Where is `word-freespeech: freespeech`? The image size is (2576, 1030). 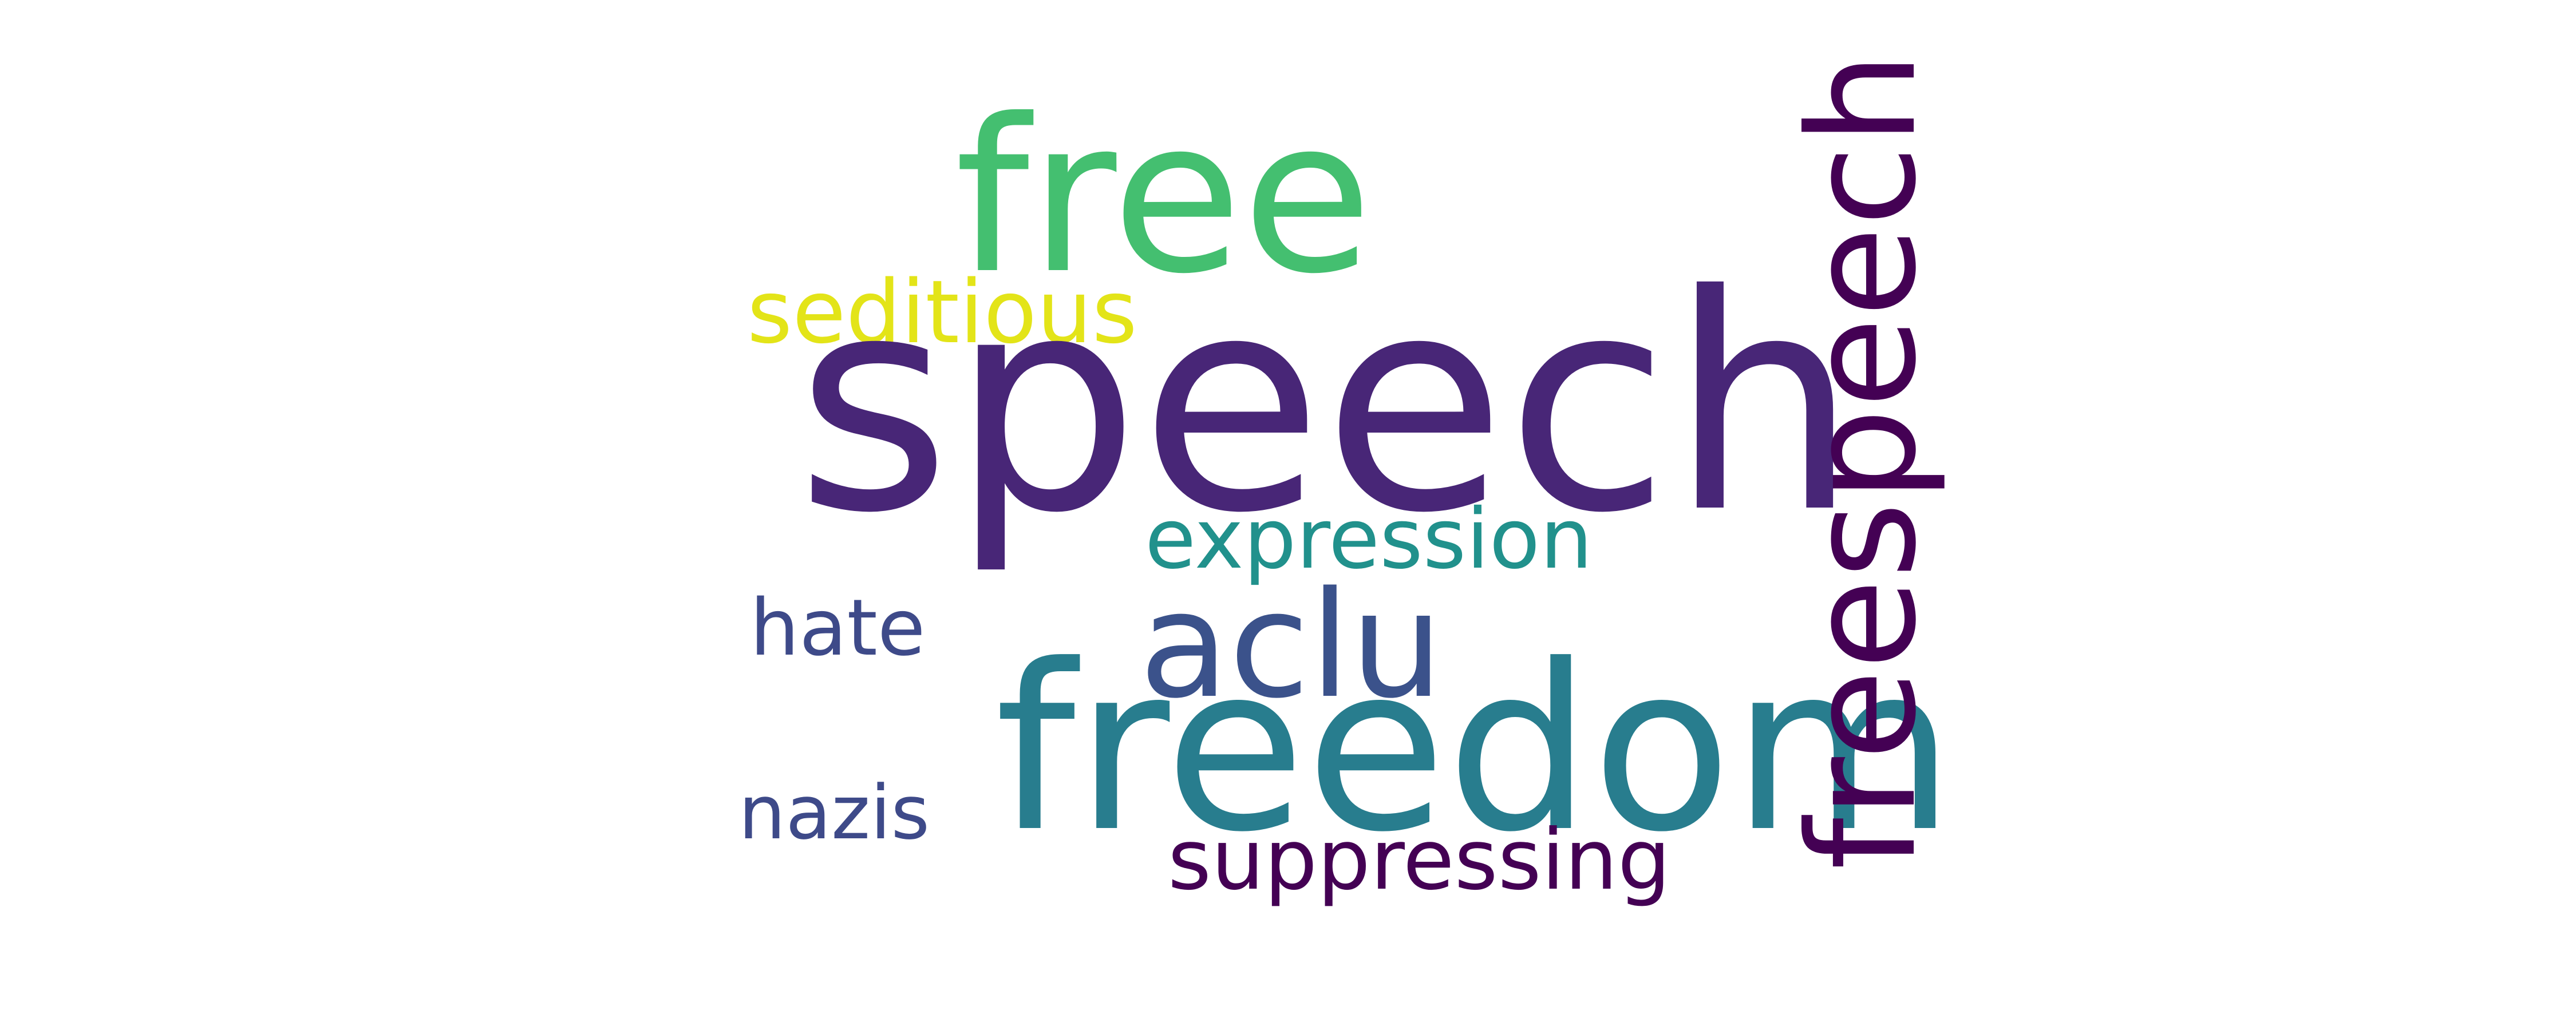
word-freespeech: freespeech is located at coordinates (1863, 461).